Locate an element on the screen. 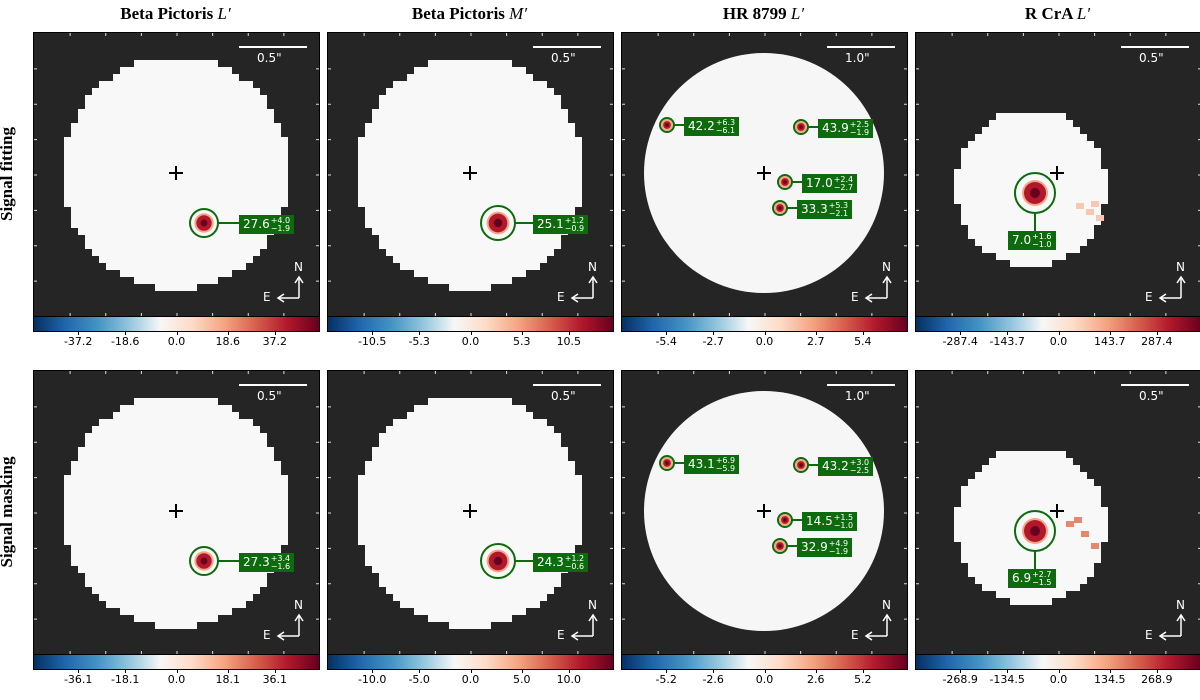 The height and width of the screenshot is (700, 1200). column-title: Beta Pictoris L′ is located at coordinates (175, 14).